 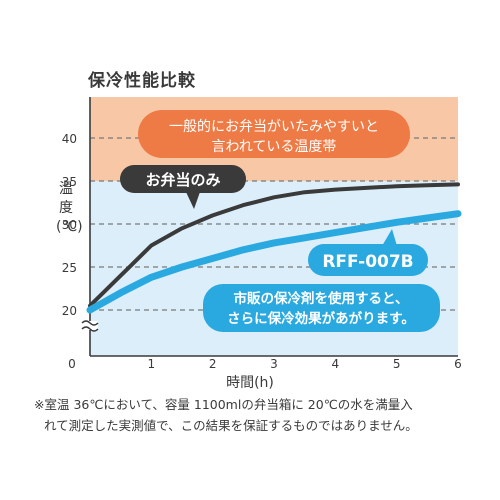 What do you see at coordinates (72, 364) in the screenshot?
I see `x-tick-label-0: 0` at bounding box center [72, 364].